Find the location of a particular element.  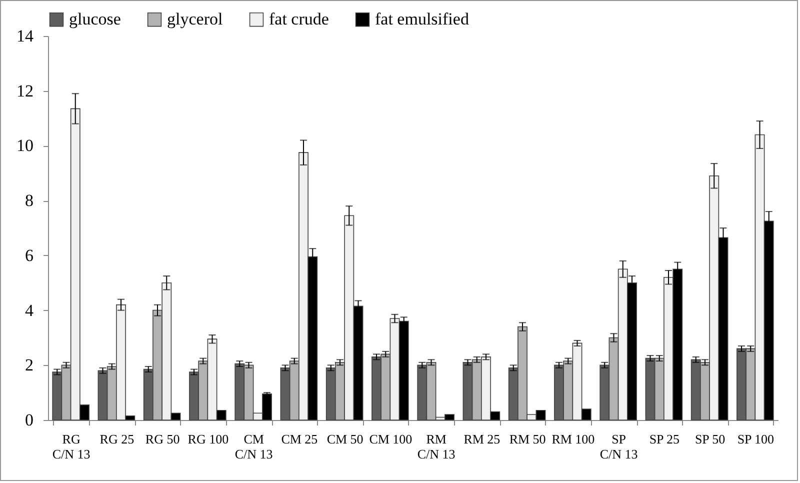

x-tick-label: RG 100 is located at coordinates (208, 439).